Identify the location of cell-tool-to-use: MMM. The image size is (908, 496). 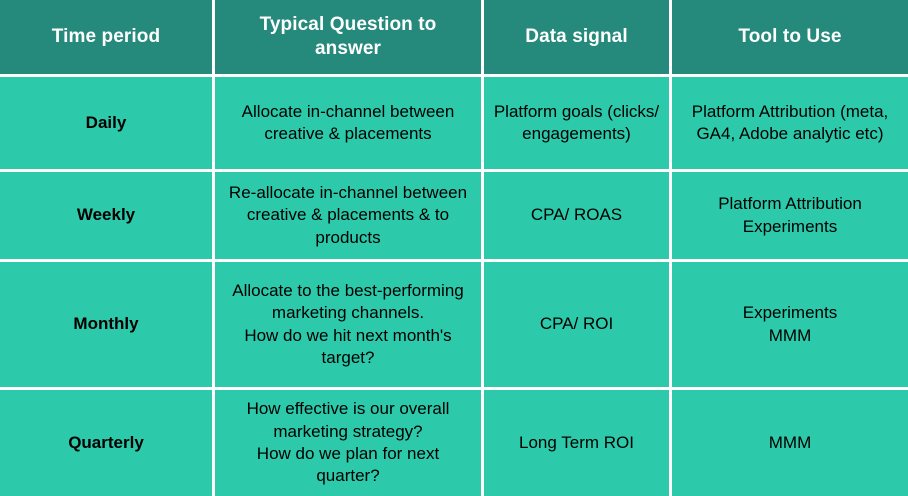
(790, 443).